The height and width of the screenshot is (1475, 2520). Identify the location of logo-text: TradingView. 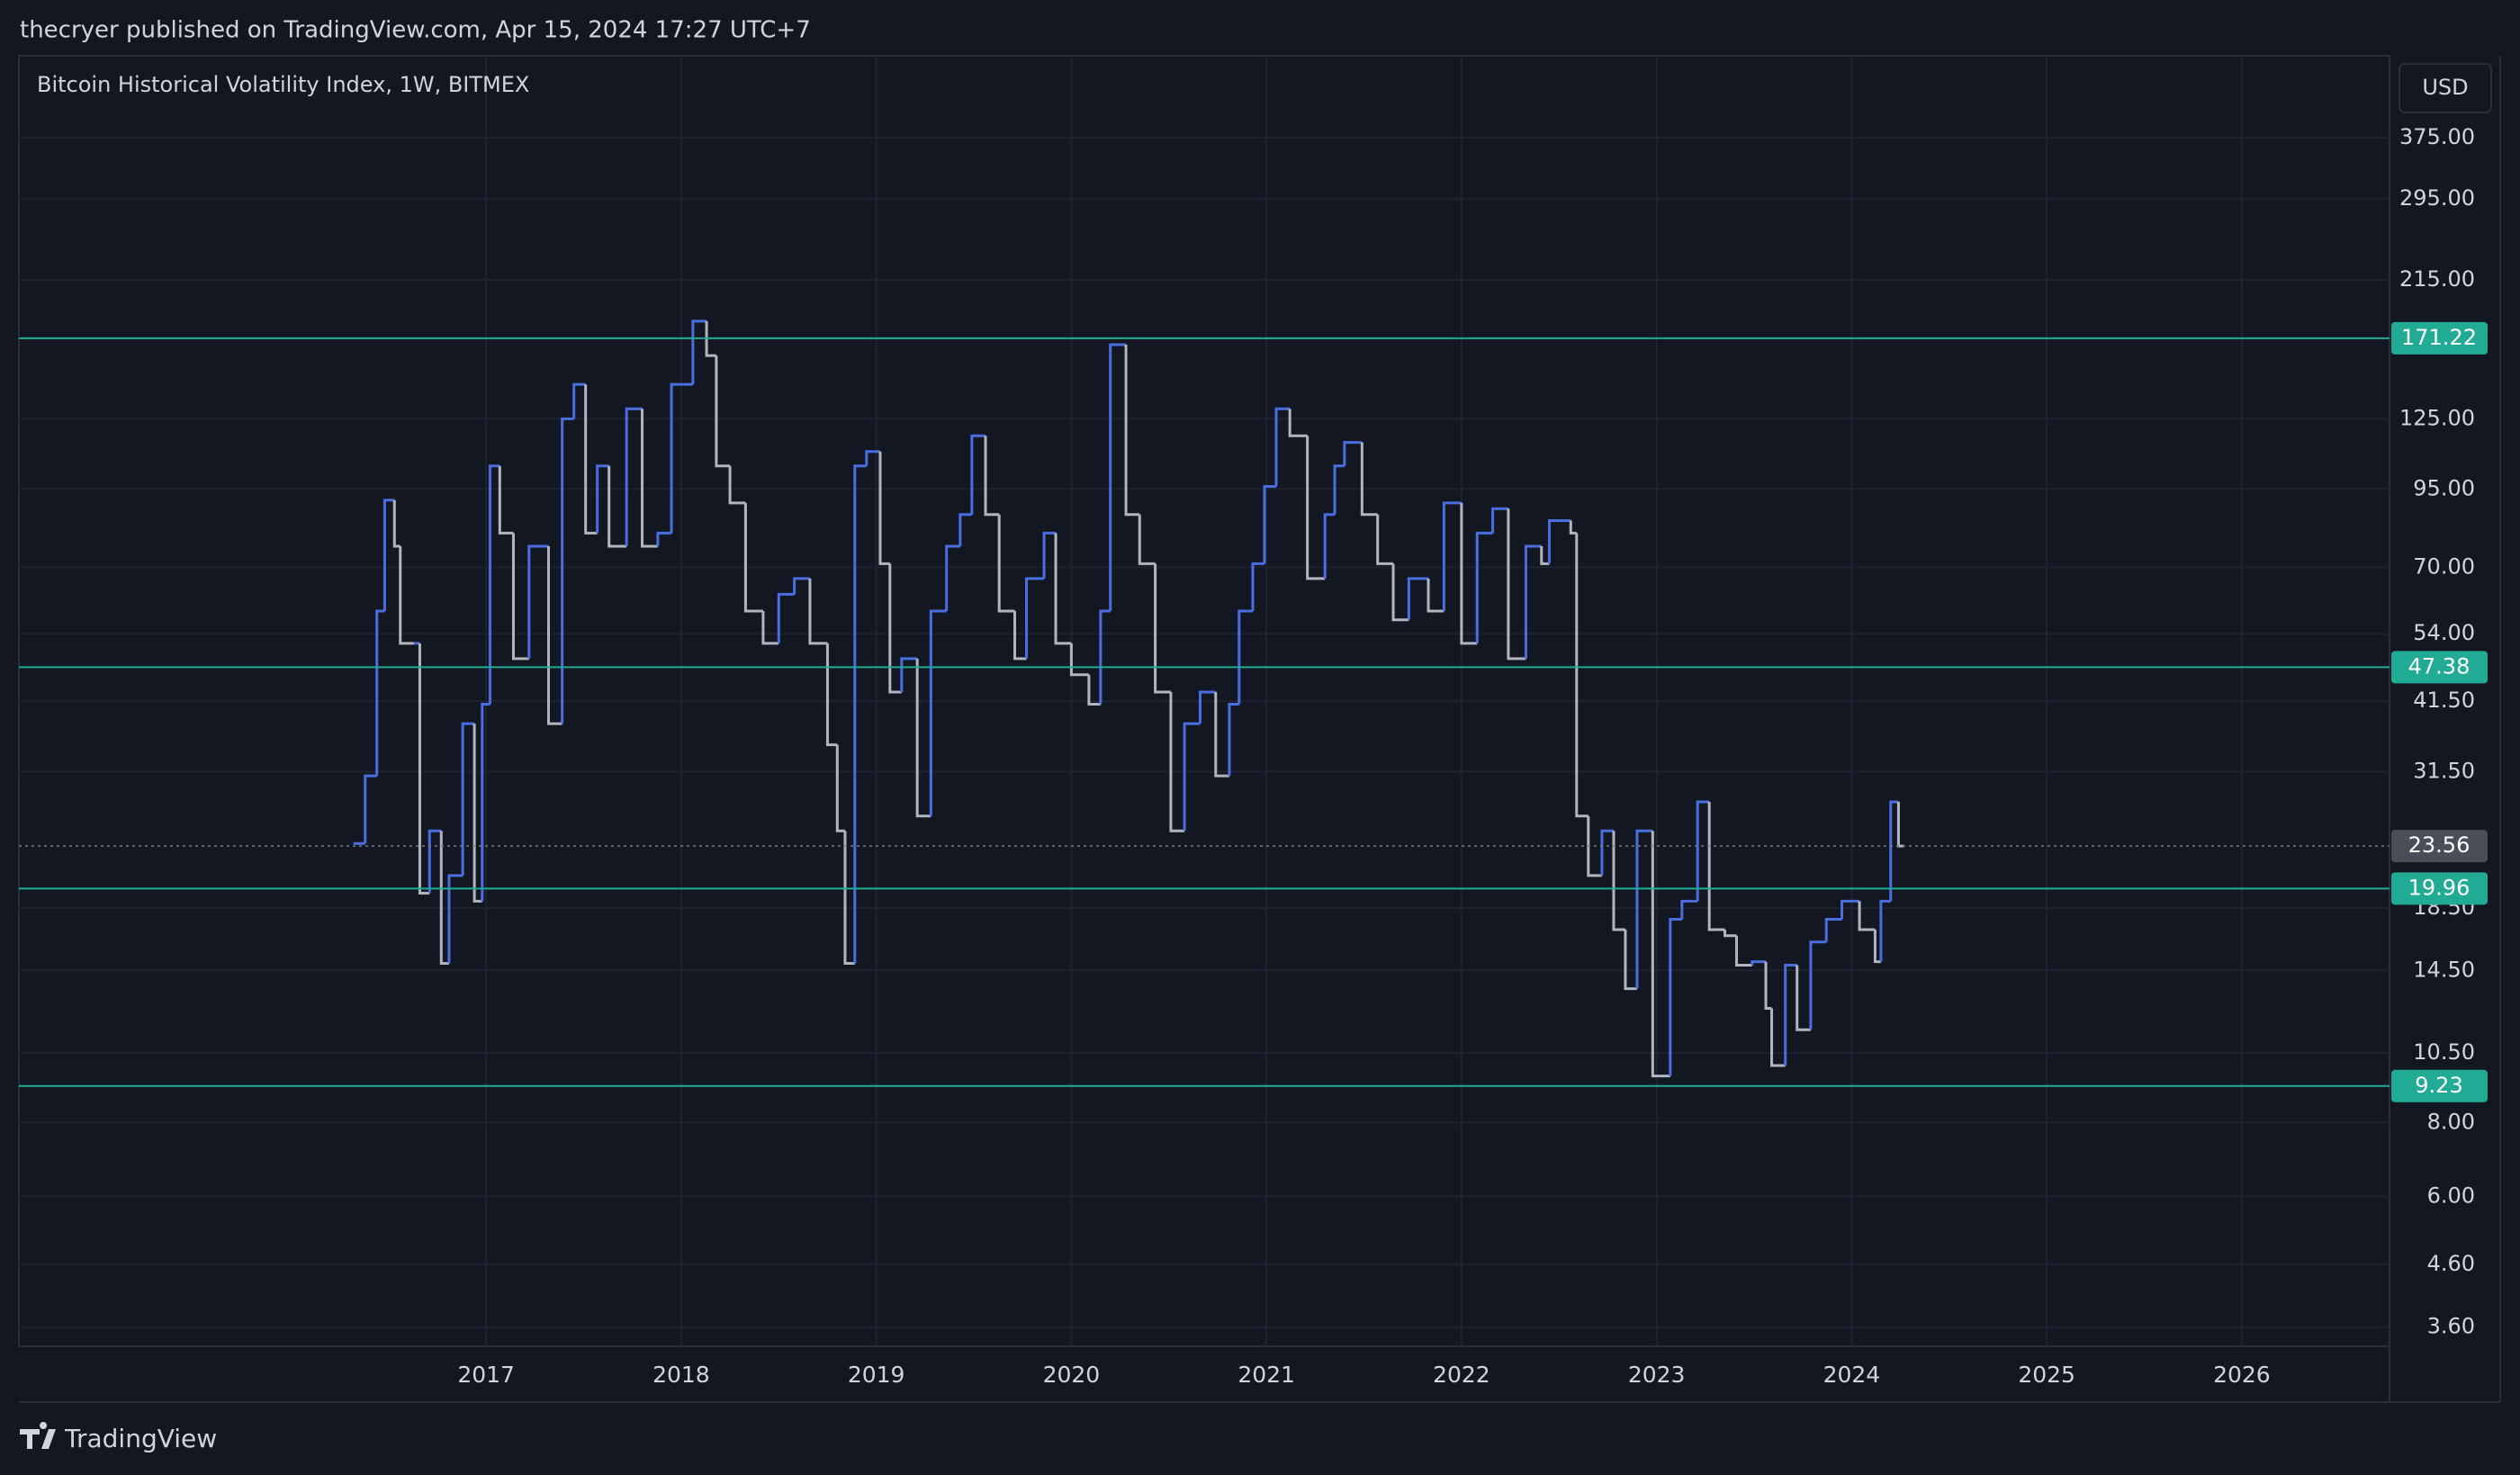
(140, 1438).